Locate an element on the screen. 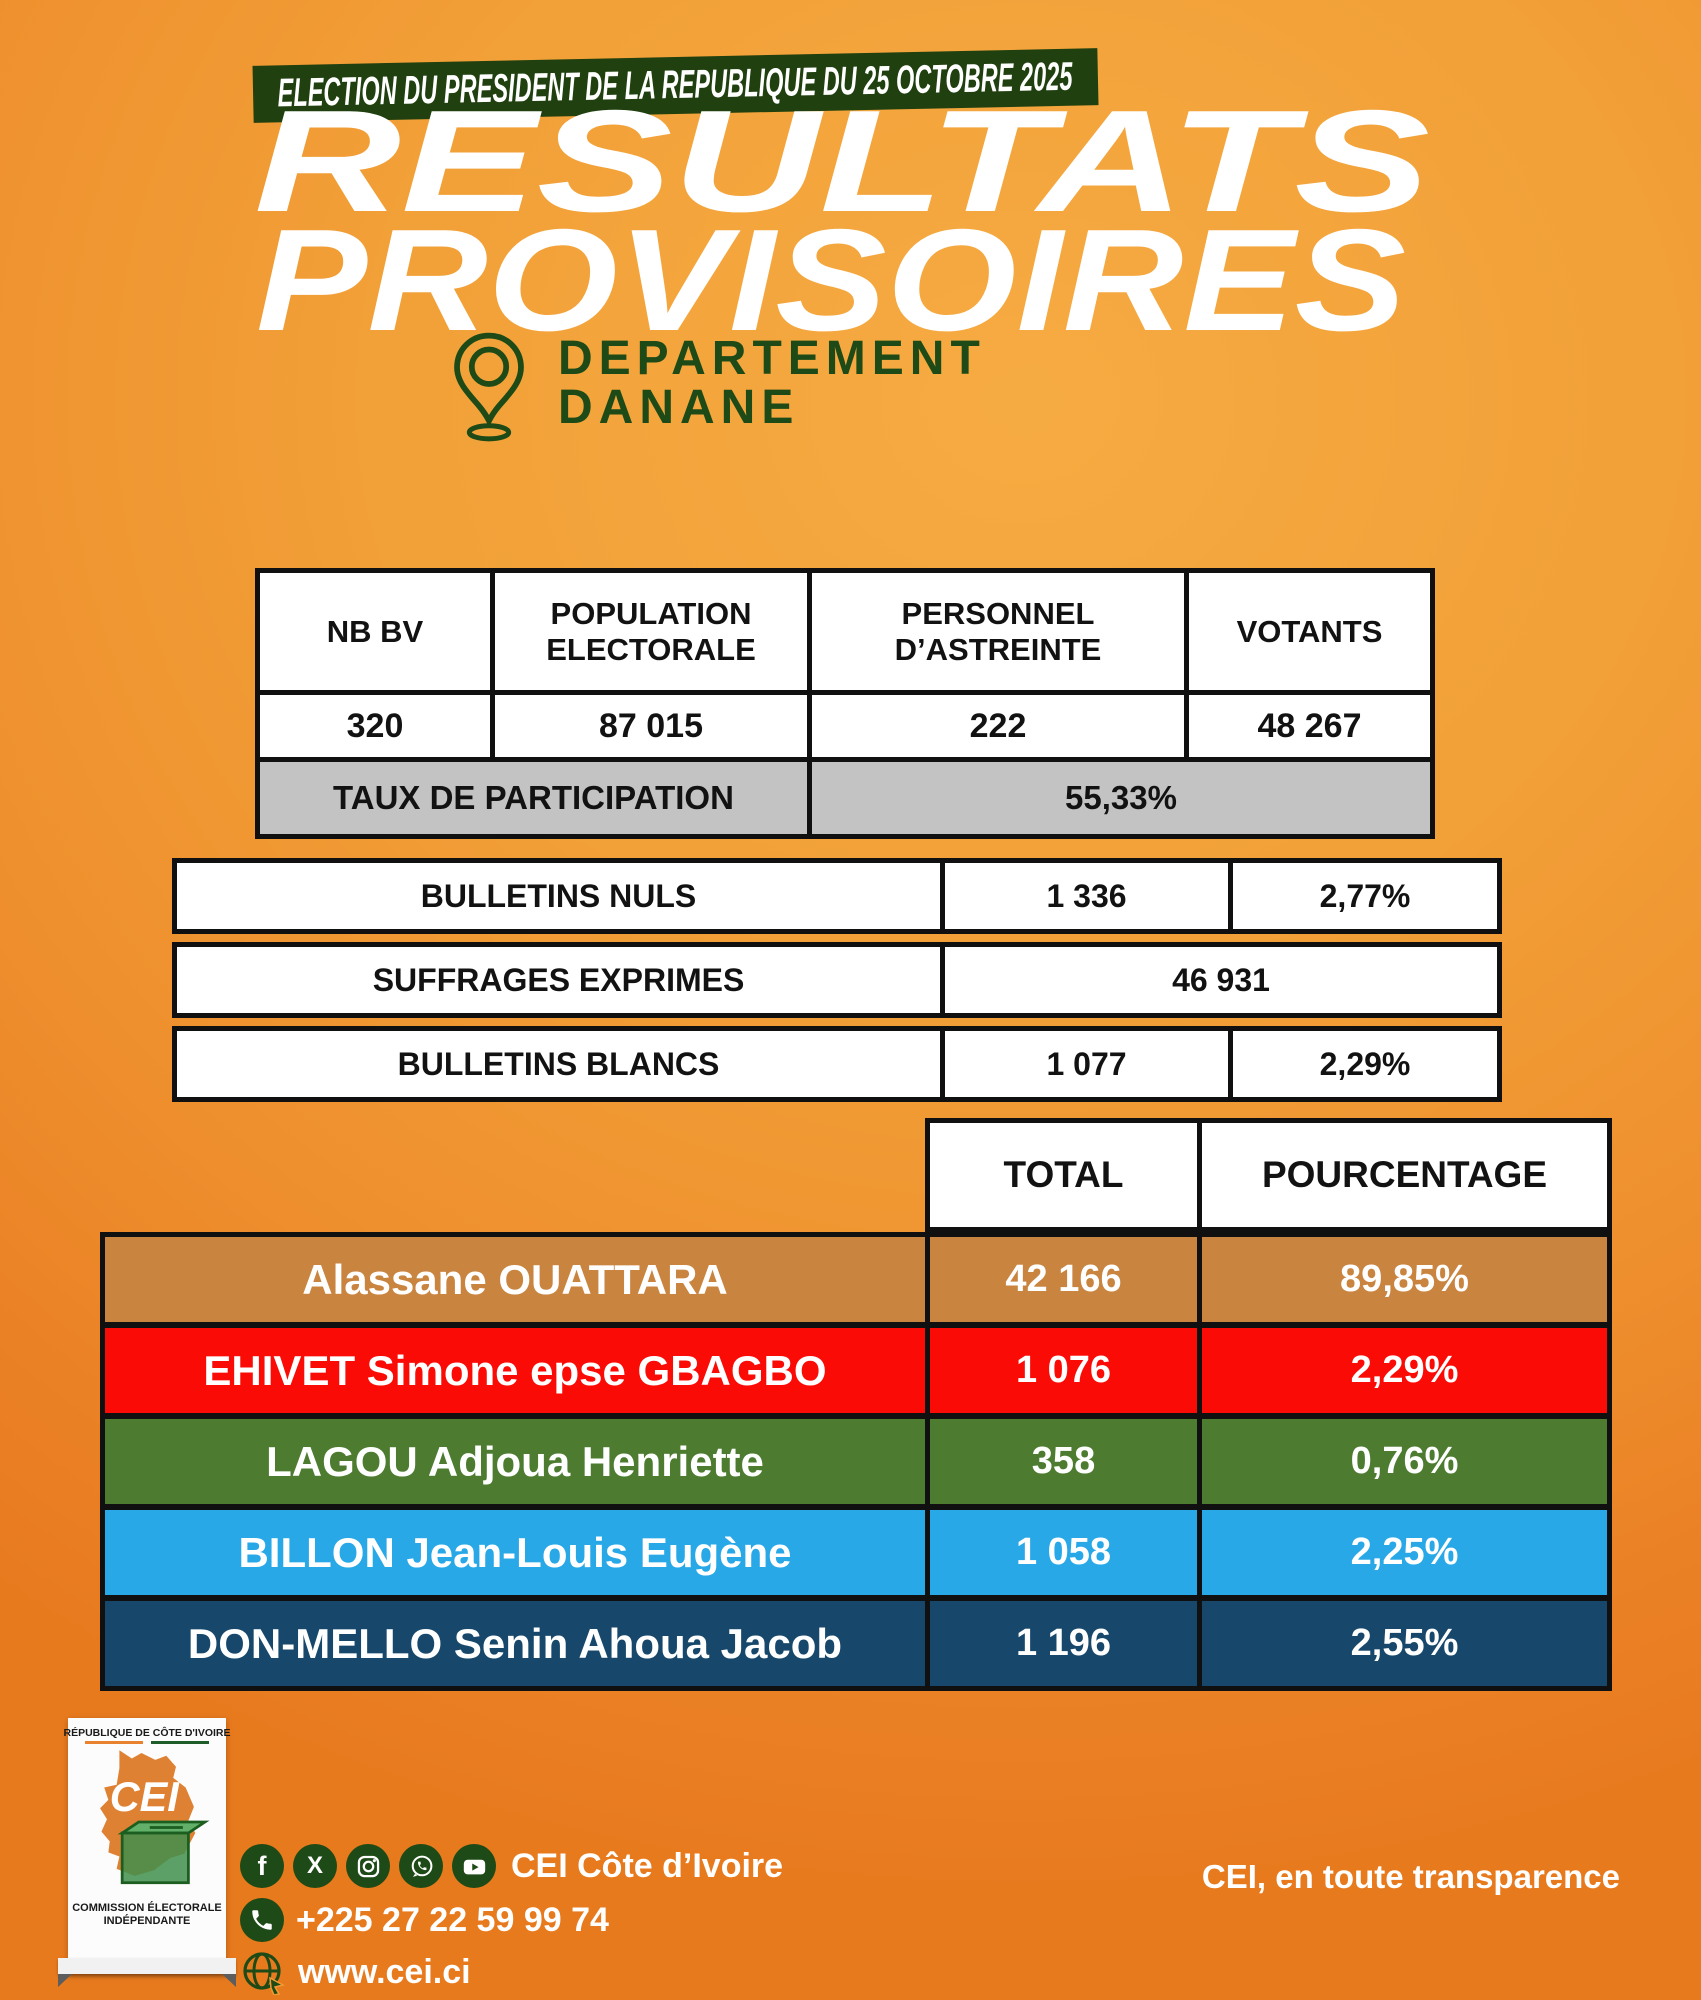  stats-header-personnel: PERSONNEL D’ASTREINTE is located at coordinates (998, 631).